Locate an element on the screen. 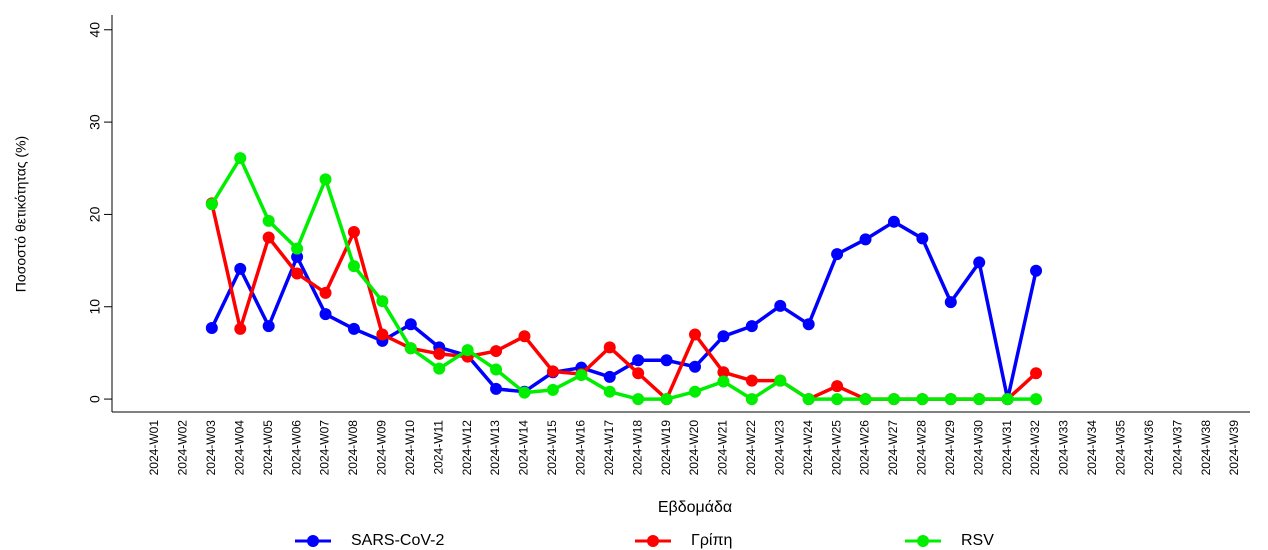 The width and height of the screenshot is (1268, 550). x-tick-label: 2024-W35 is located at coordinates (1120, 448).